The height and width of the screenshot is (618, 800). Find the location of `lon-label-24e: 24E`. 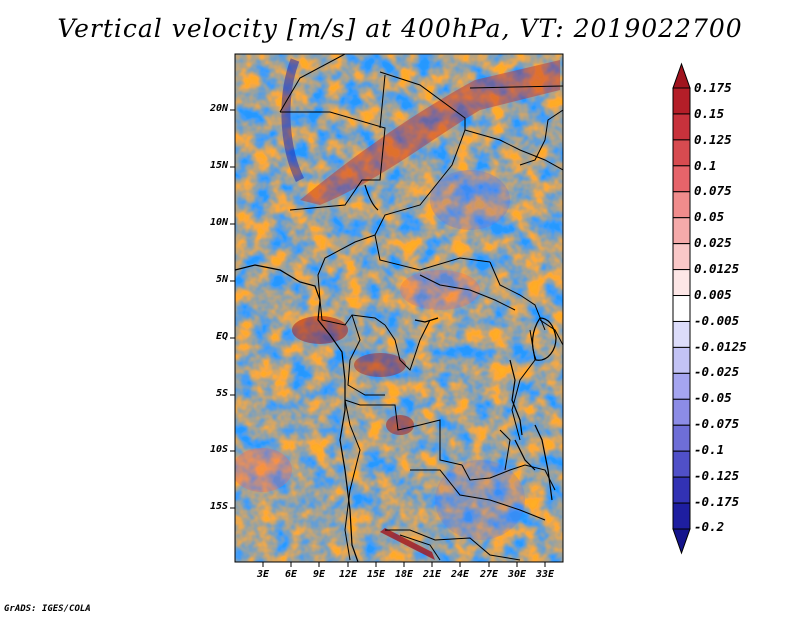

lon-label-24e: 24E is located at coordinates (460, 574).